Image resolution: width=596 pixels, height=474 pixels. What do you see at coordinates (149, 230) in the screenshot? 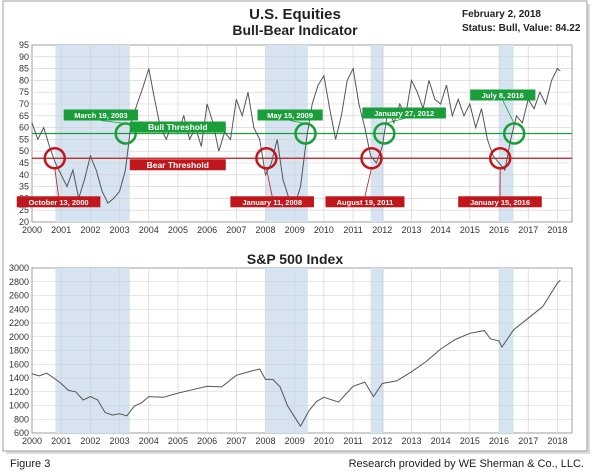
I see `x-tick-label: 2004` at bounding box center [149, 230].